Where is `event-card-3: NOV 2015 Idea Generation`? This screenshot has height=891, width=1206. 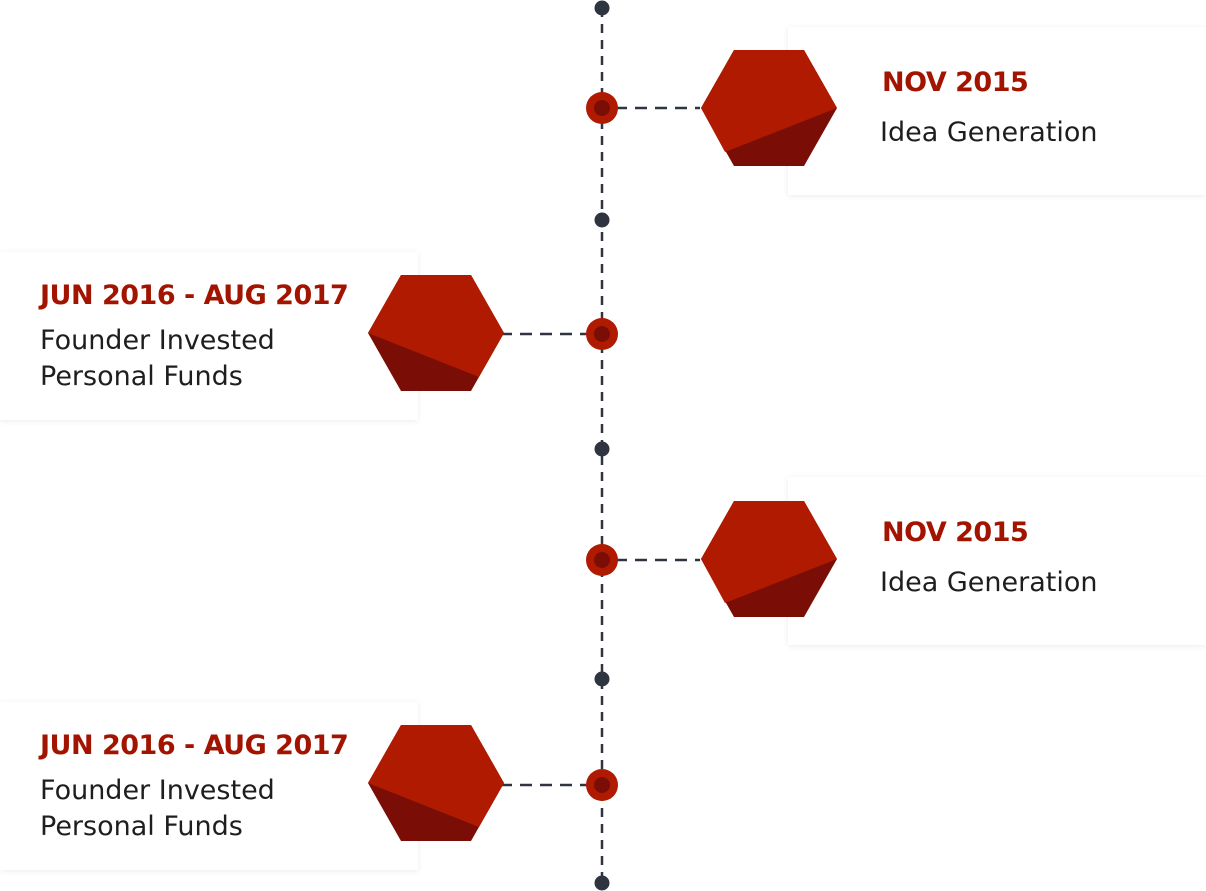 event-card-3: NOV 2015 Idea Generation is located at coordinates (997, 561).